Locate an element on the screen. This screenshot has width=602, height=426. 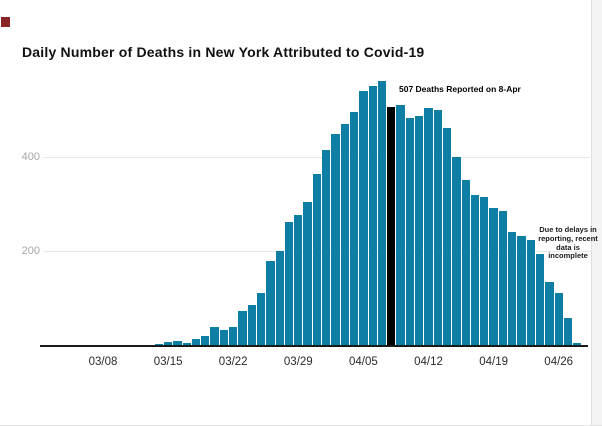
bar-04/27 is located at coordinates (568, 331).